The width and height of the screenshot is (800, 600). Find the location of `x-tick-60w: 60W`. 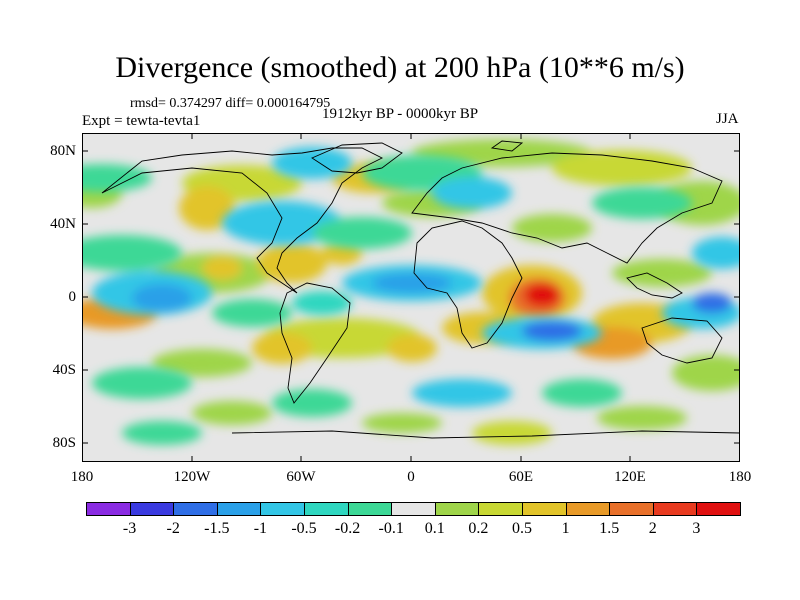

x-tick-60w: 60W is located at coordinates (301, 477).